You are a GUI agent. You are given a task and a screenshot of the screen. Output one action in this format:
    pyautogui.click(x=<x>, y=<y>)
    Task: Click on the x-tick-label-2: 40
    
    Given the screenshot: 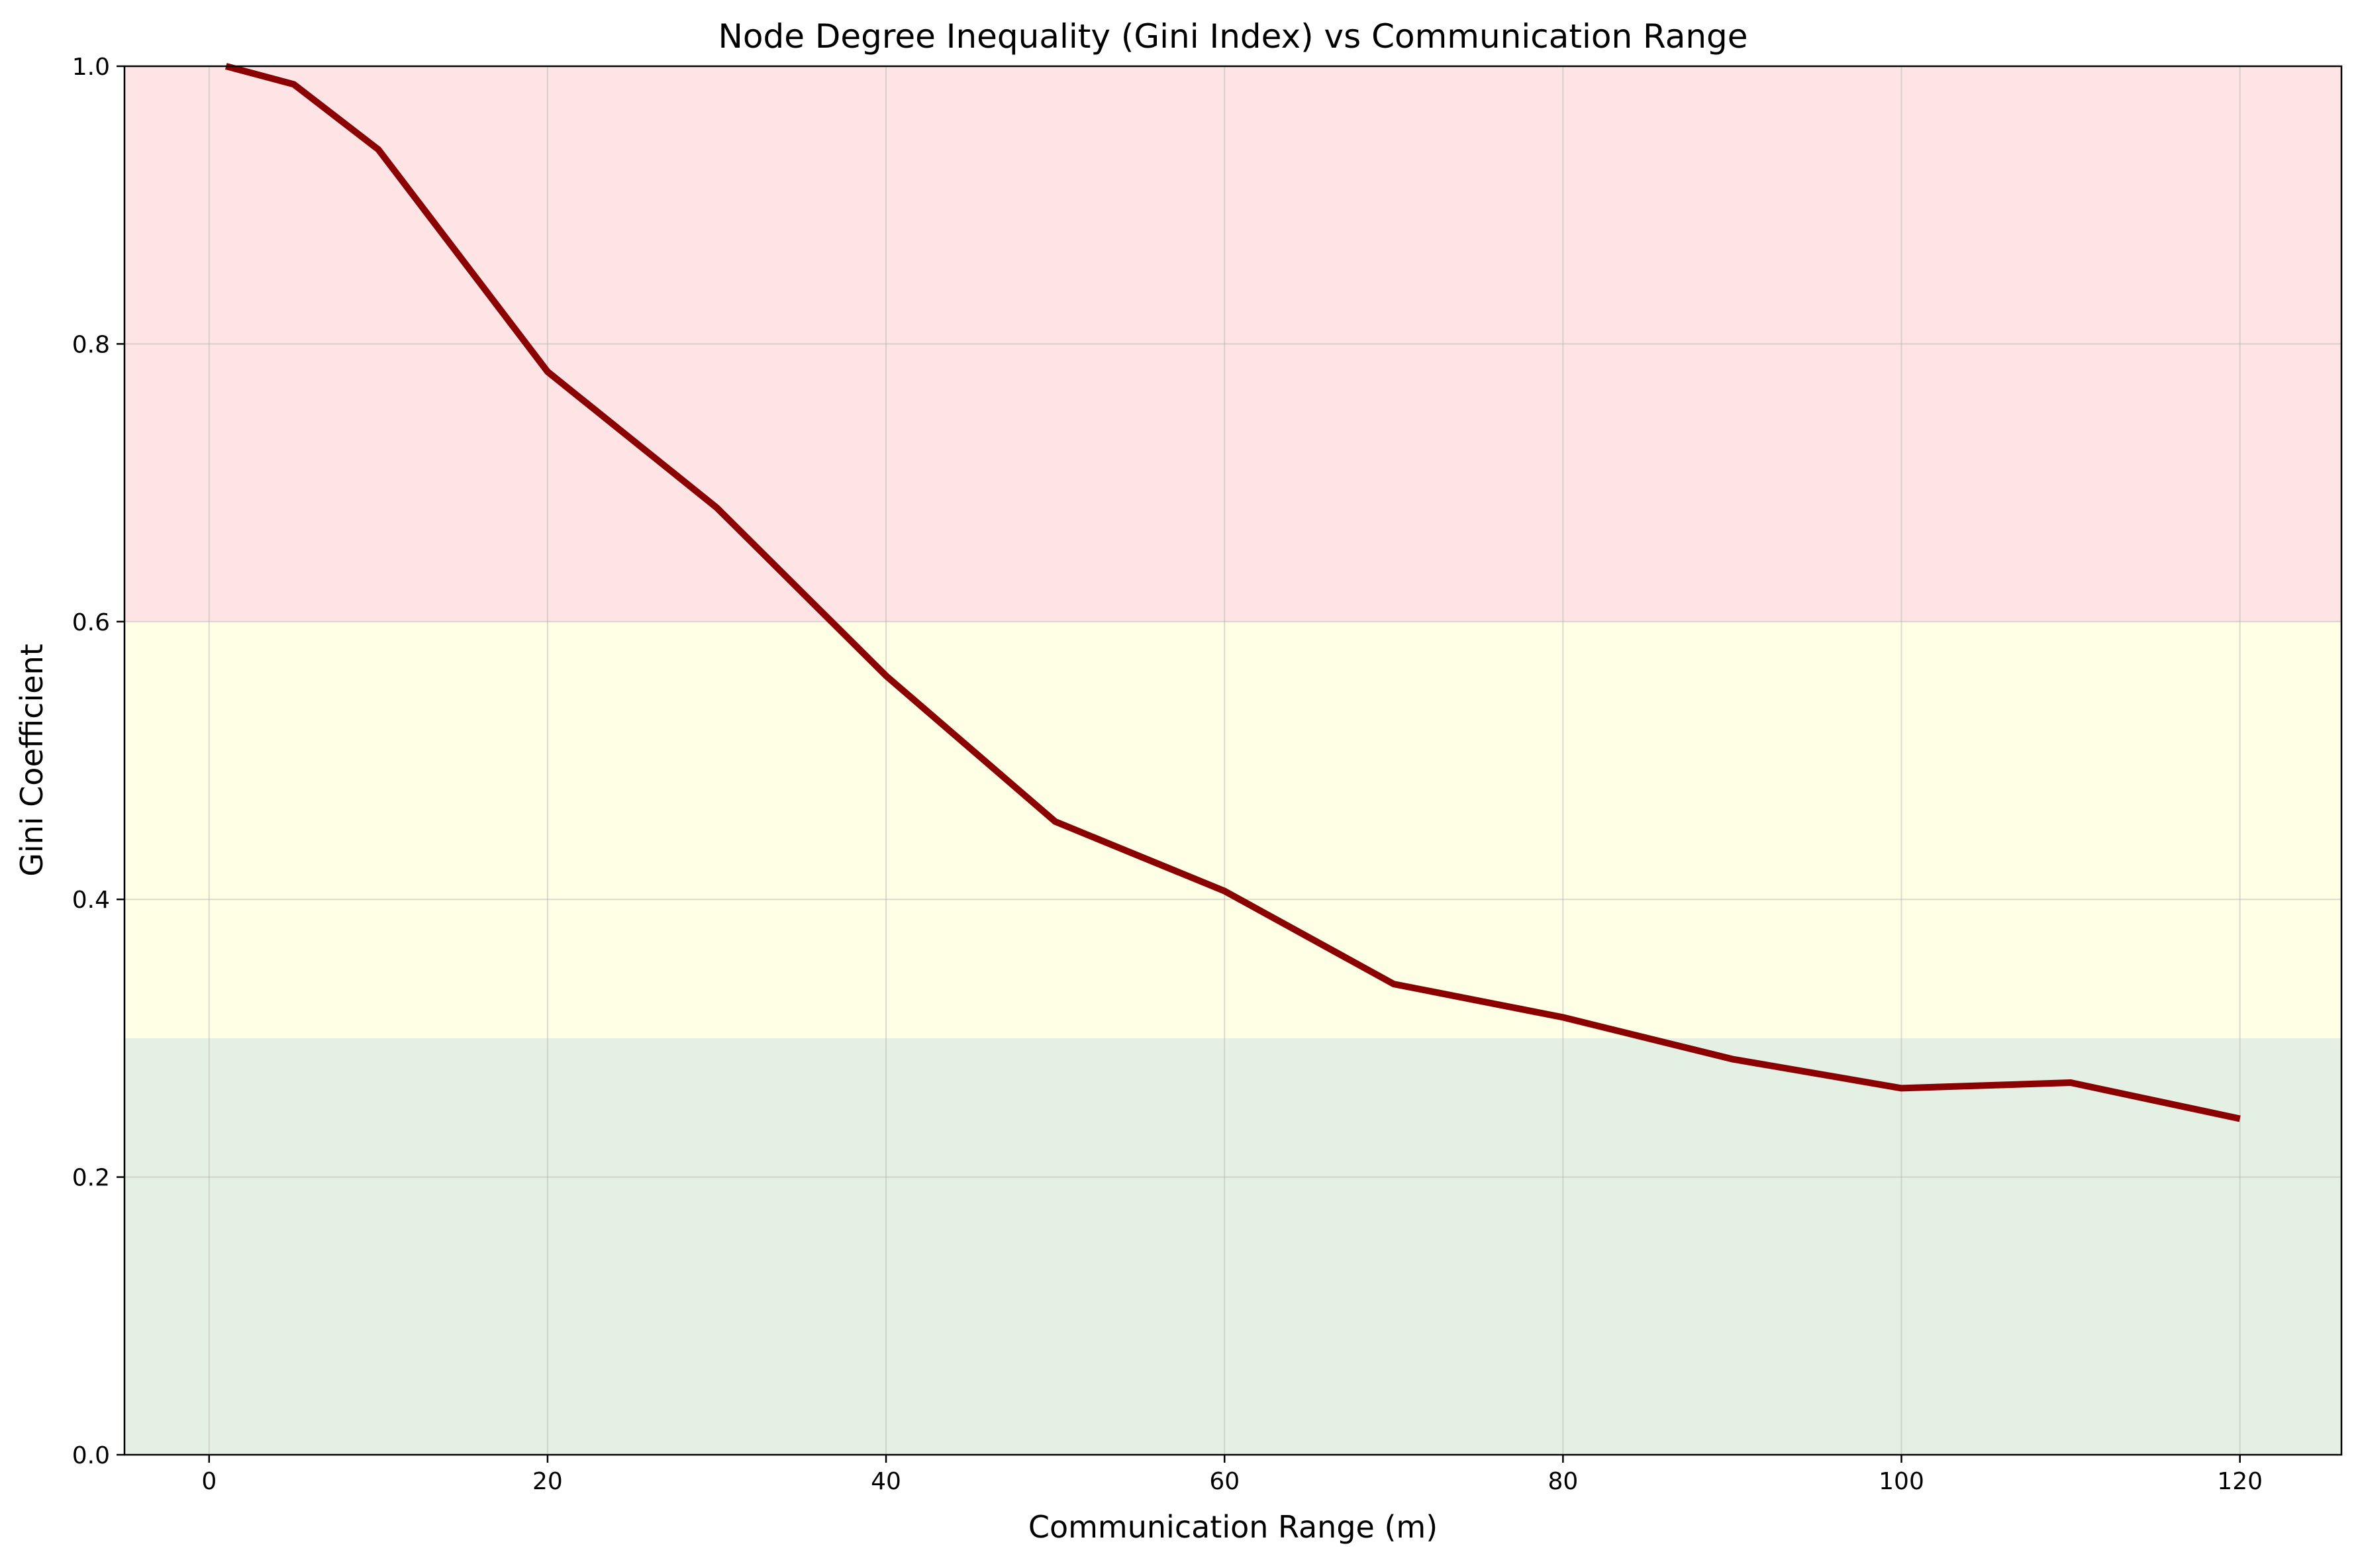 What is the action you would take?
    pyautogui.click(x=886, y=1481)
    